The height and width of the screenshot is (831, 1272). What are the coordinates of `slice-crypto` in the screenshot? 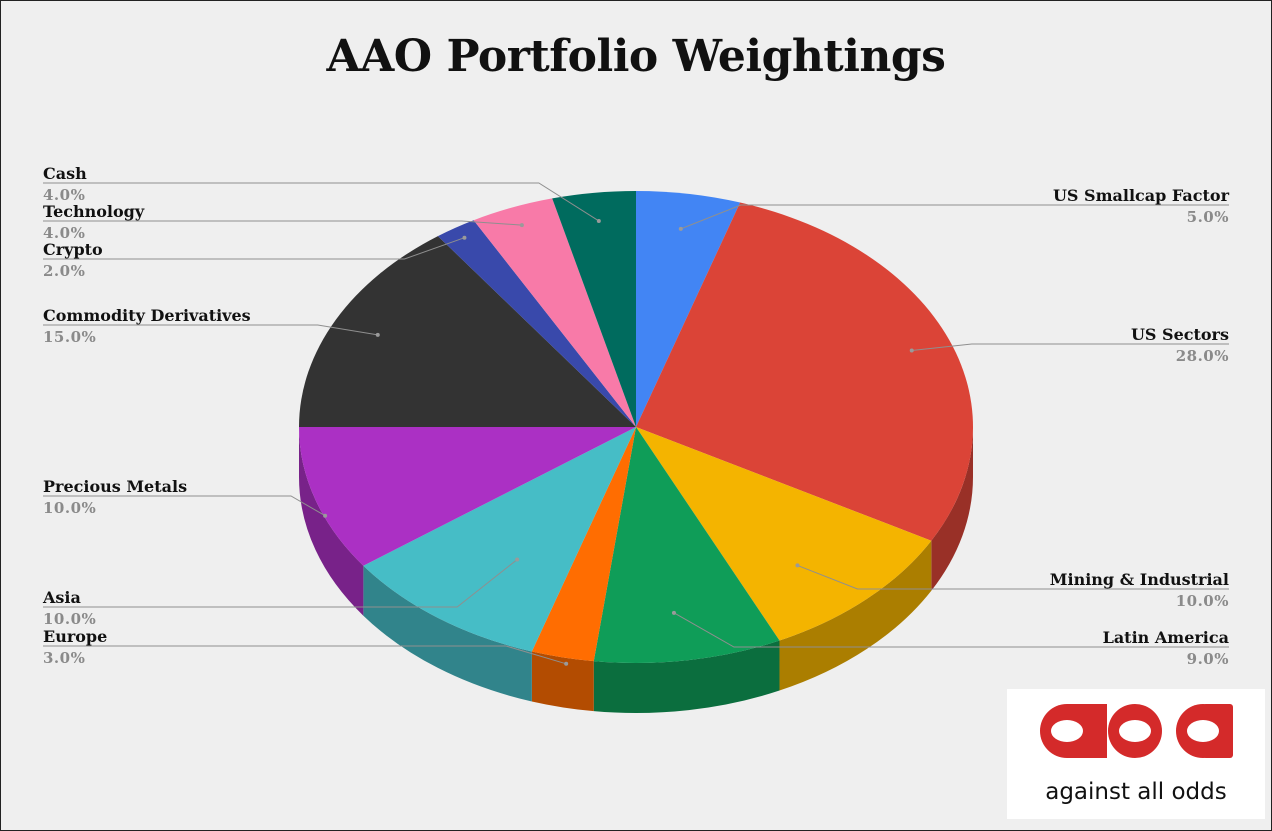 It's located at (536, 323).